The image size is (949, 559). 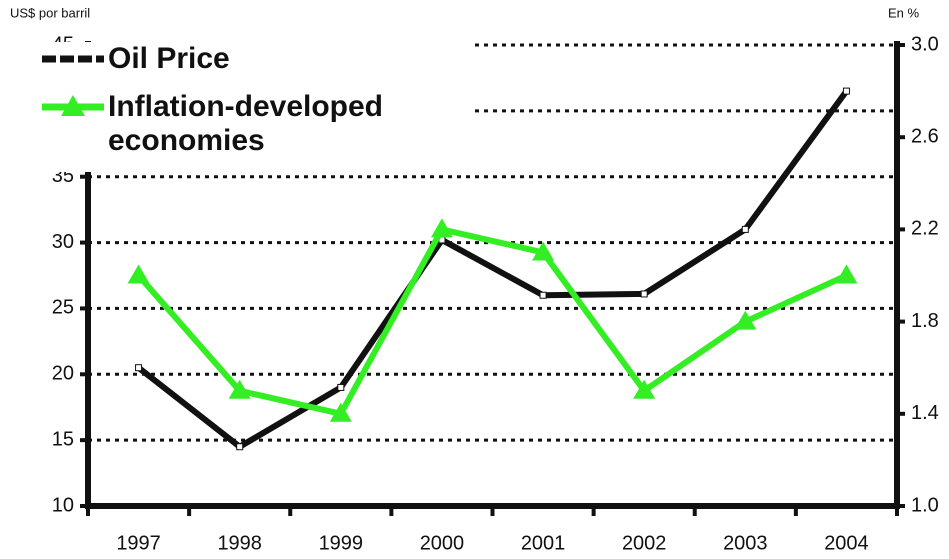 I want to click on y-tick-label: 10, so click(x=63, y=505).